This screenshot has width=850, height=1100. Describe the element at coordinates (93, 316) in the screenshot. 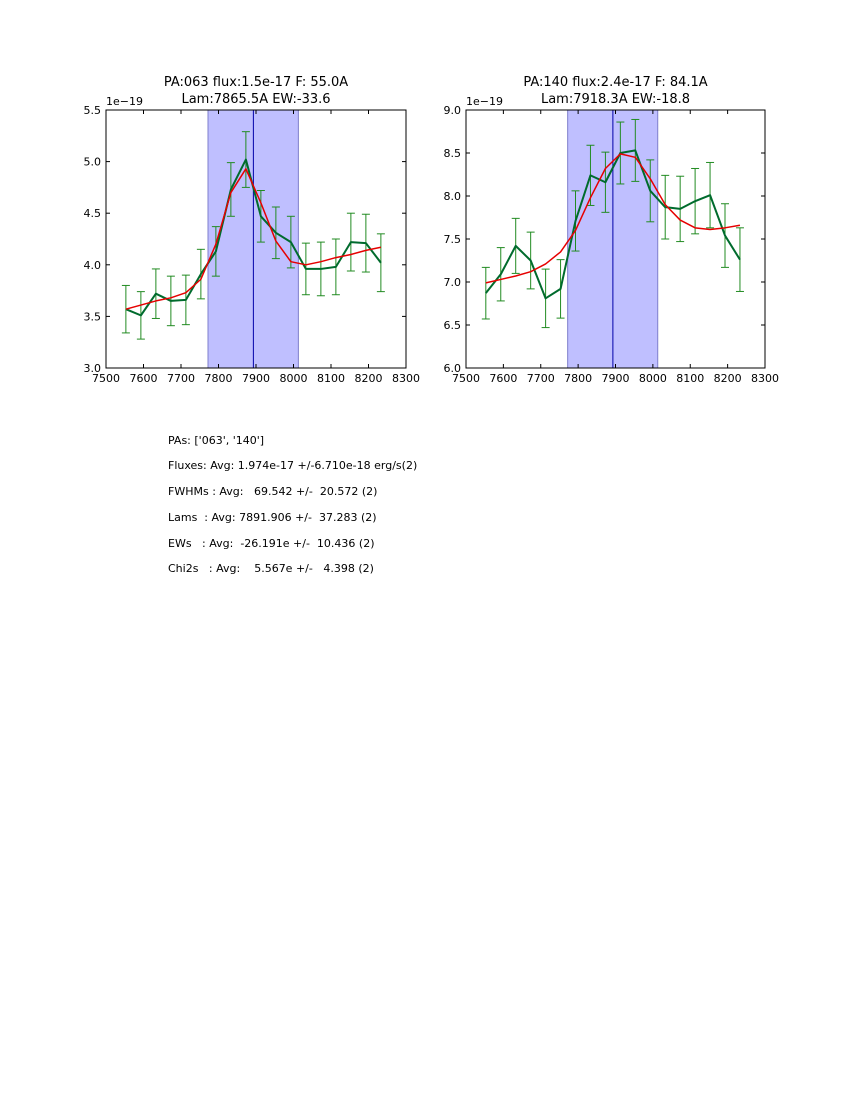

I see `y-tick-label: 3.5` at that location.